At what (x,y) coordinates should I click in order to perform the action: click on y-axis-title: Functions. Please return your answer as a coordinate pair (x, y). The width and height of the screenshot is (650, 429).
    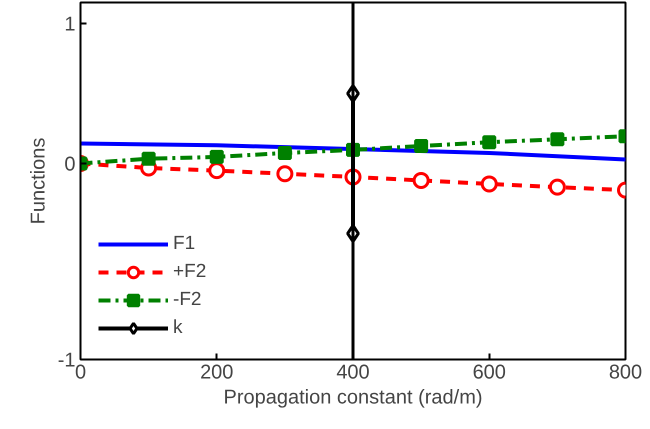
    Looking at the image, I should click on (39, 181).